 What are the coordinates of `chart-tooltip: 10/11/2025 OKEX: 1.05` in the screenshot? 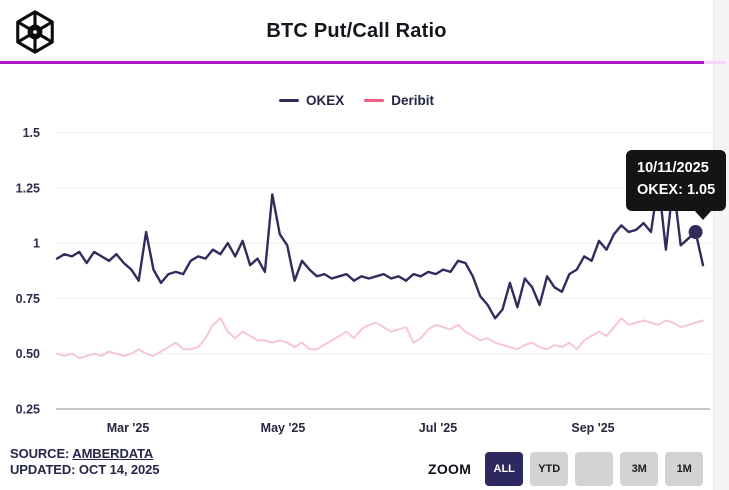 It's located at (676, 184).